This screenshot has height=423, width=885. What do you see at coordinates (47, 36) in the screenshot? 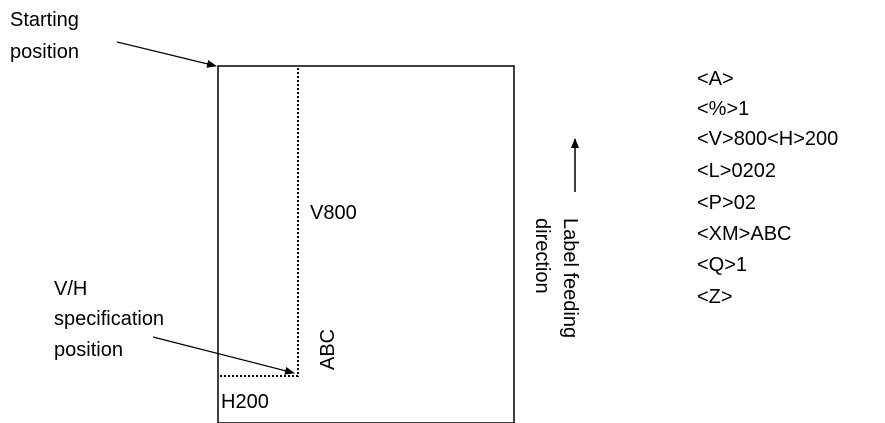
I see `starting-position-label: Starting position` at bounding box center [47, 36].